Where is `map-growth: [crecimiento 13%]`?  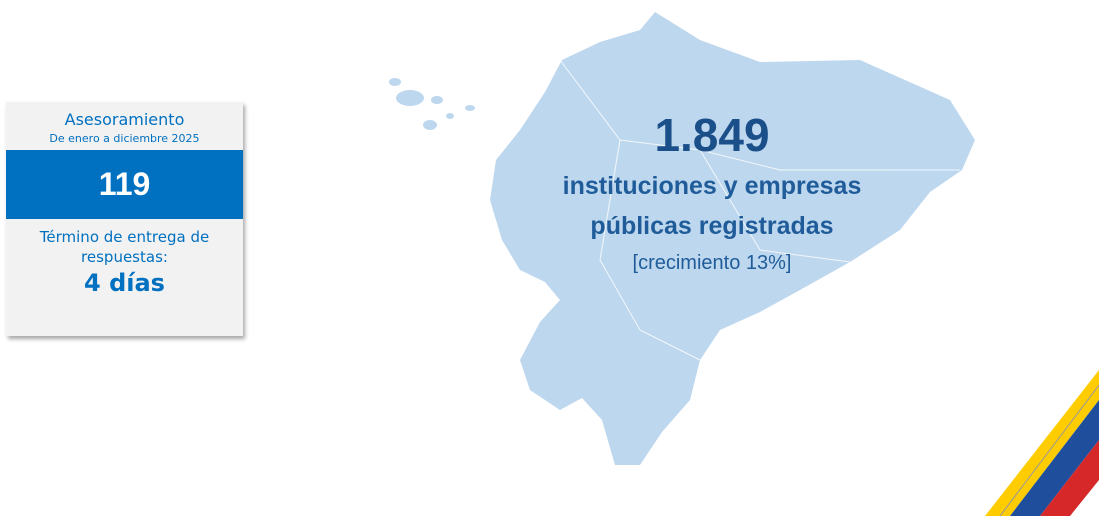
map-growth: [crecimiento 13%] is located at coordinates (712, 263).